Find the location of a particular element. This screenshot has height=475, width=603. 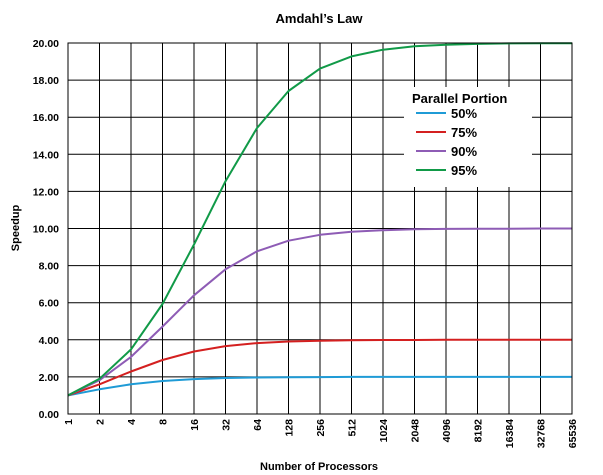

x-tick-label: 1 is located at coordinates (69, 422).